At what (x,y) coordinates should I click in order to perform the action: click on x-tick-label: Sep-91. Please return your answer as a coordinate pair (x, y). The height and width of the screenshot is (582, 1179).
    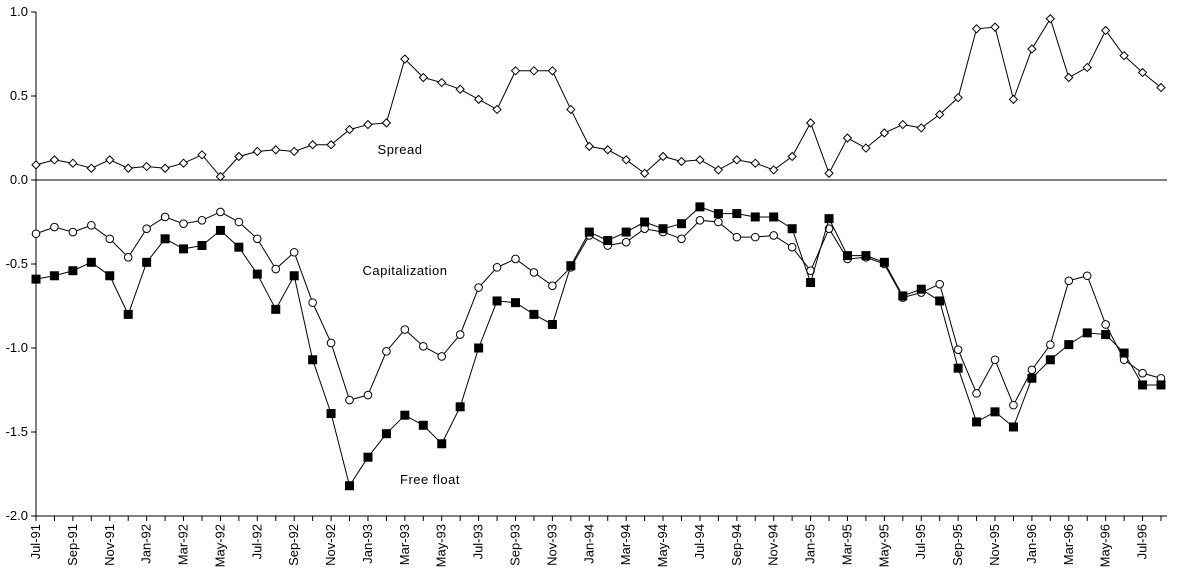
    Looking at the image, I should click on (72, 545).